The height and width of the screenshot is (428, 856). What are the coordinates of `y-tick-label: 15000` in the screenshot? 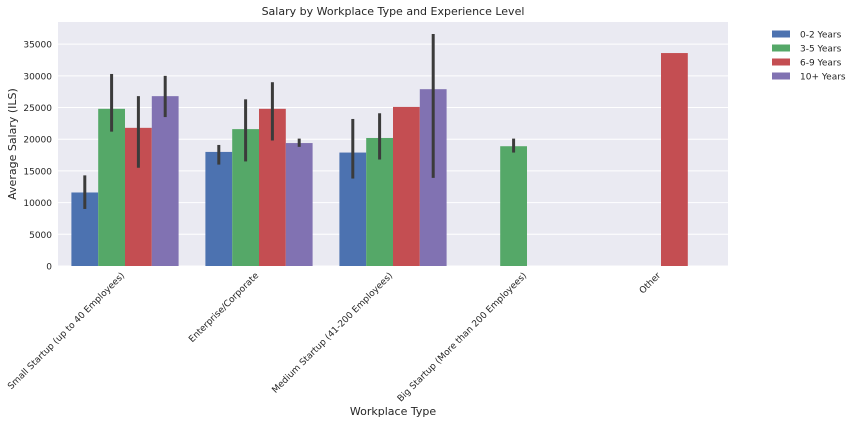 It's located at (37, 172).